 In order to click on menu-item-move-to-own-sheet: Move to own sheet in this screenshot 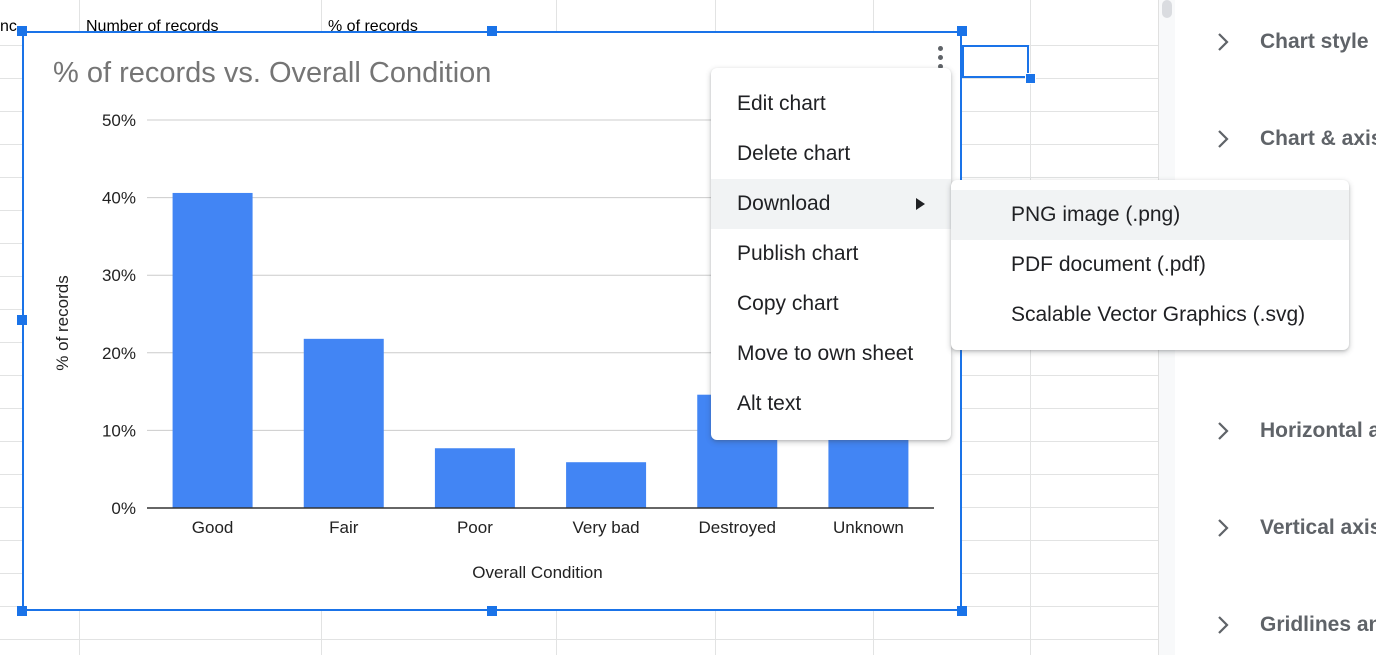, I will do `click(831, 354)`.